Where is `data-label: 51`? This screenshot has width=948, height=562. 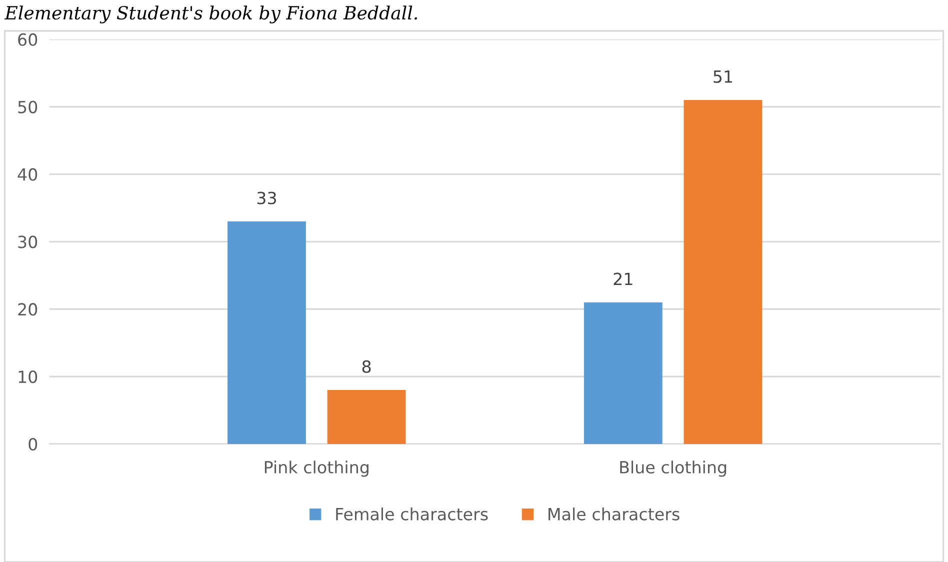 data-label: 51 is located at coordinates (723, 76).